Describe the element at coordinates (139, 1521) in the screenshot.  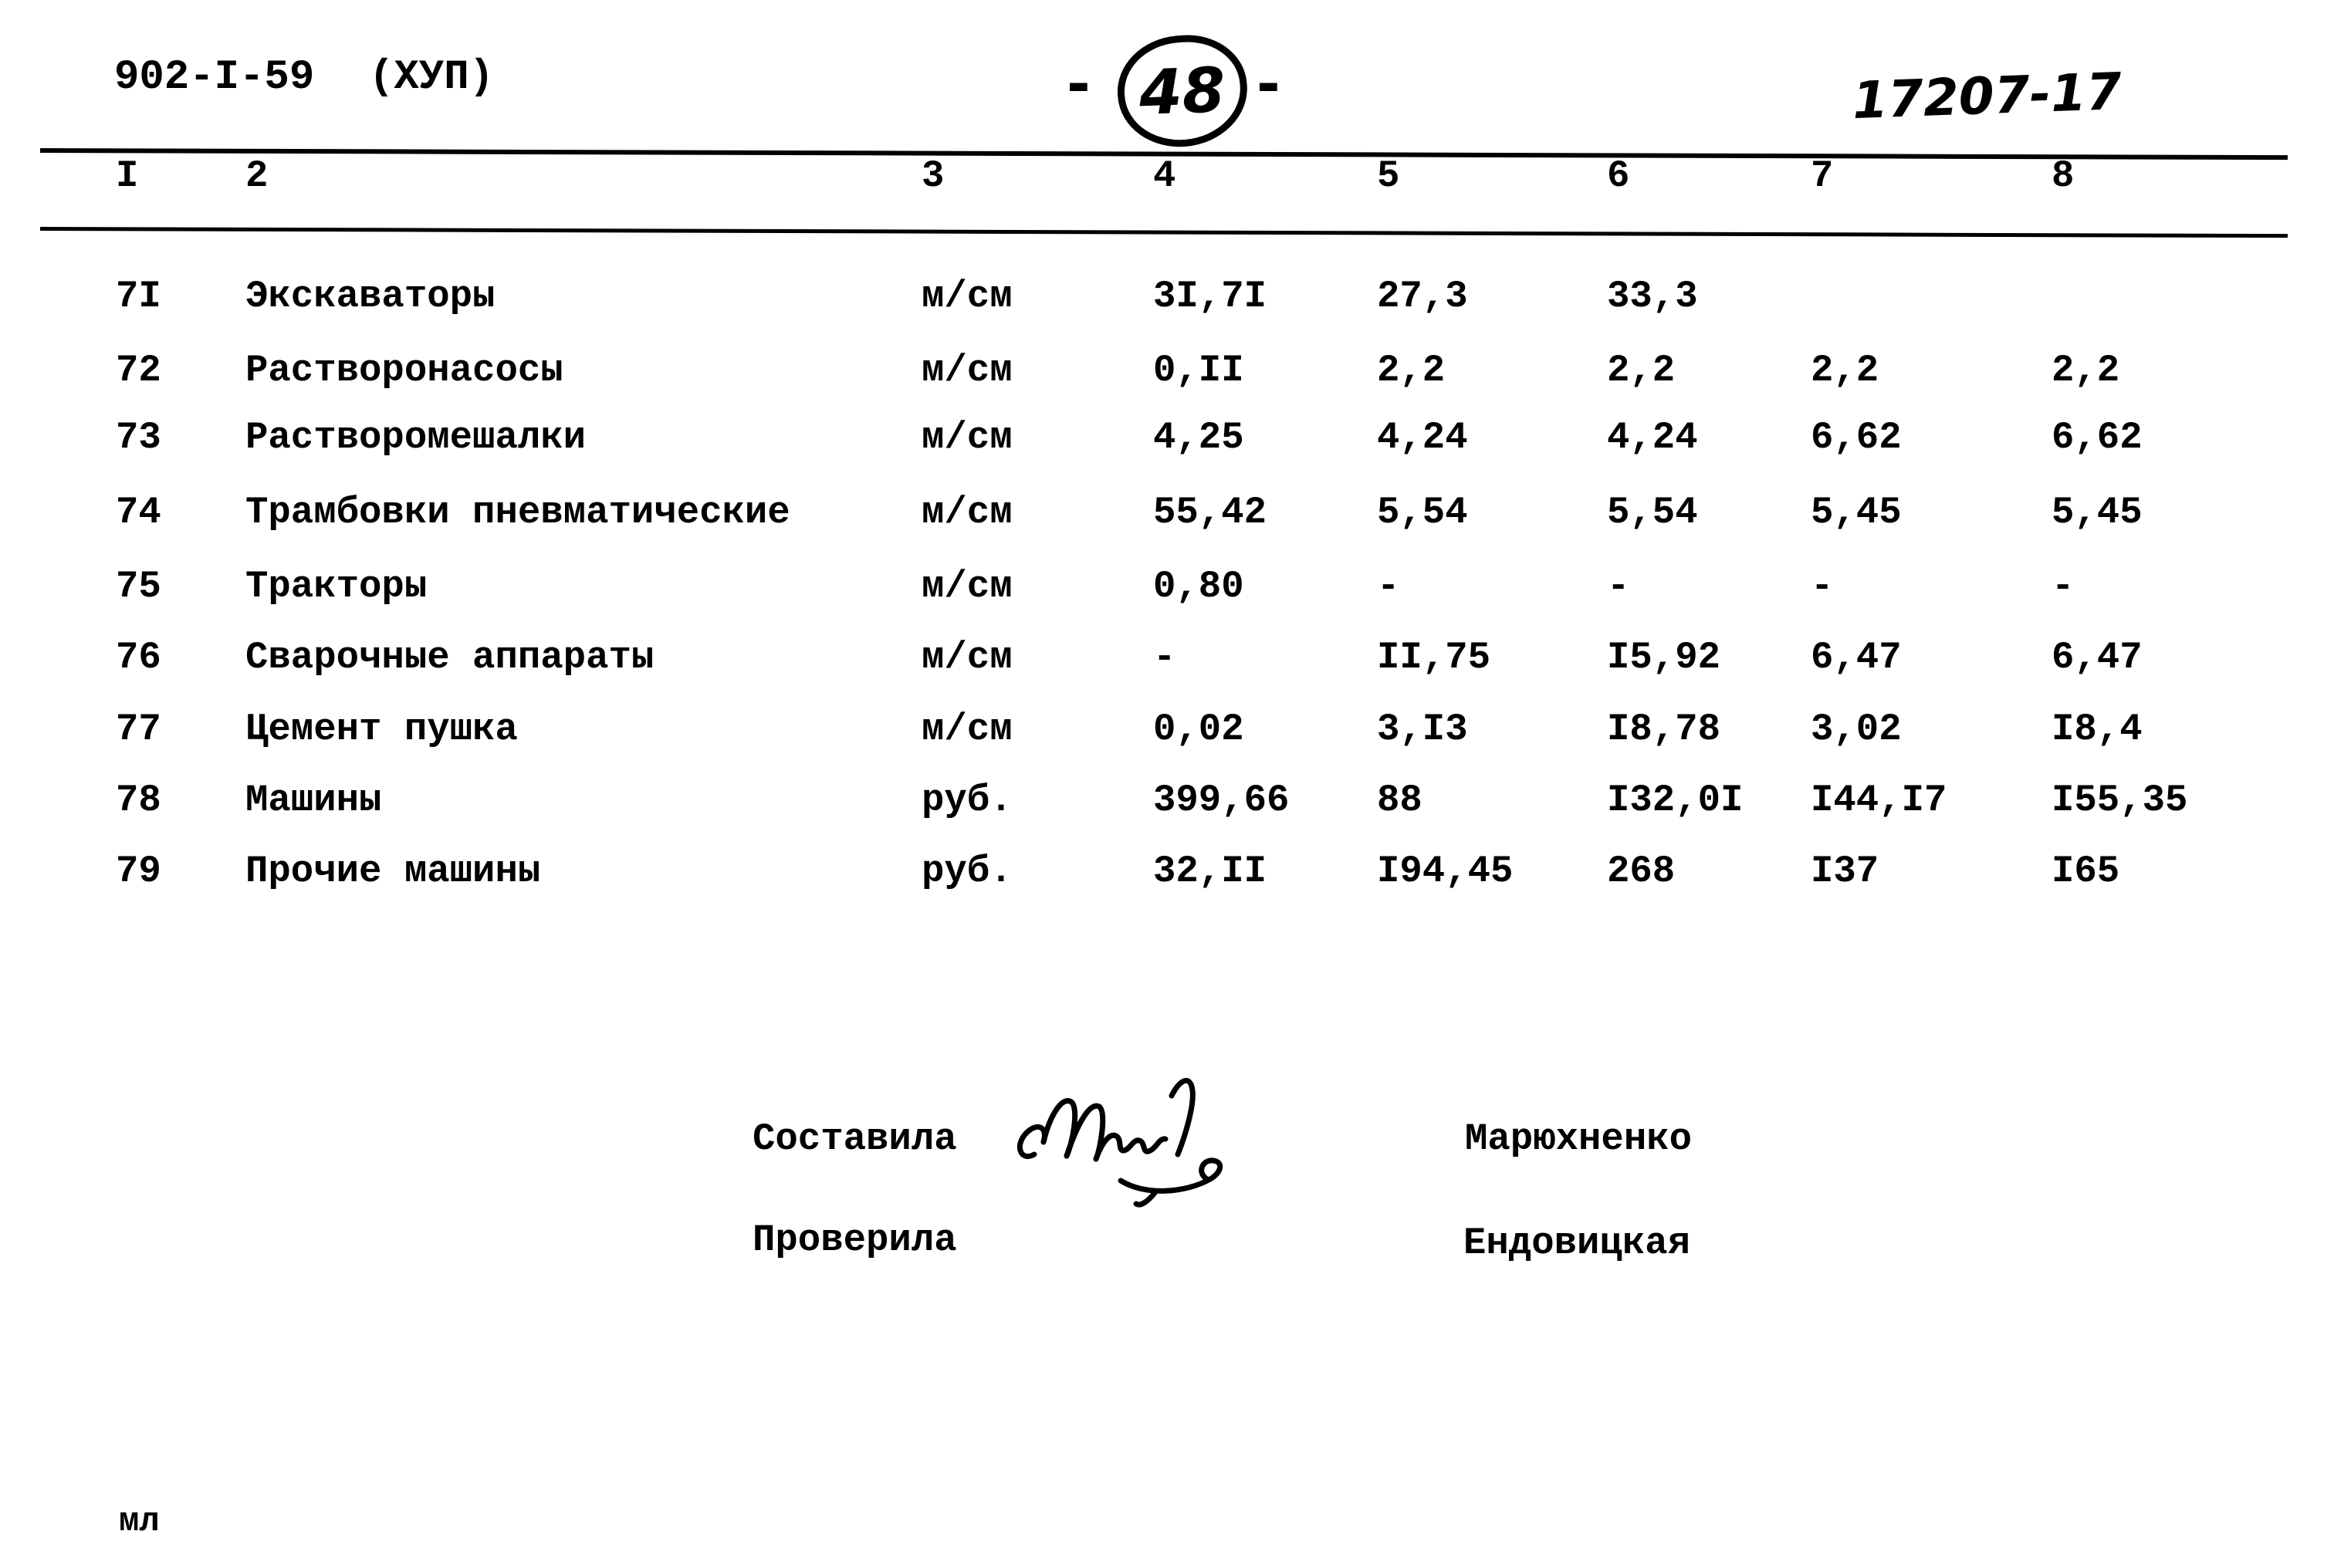
I see `typist-initials: мл` at that location.